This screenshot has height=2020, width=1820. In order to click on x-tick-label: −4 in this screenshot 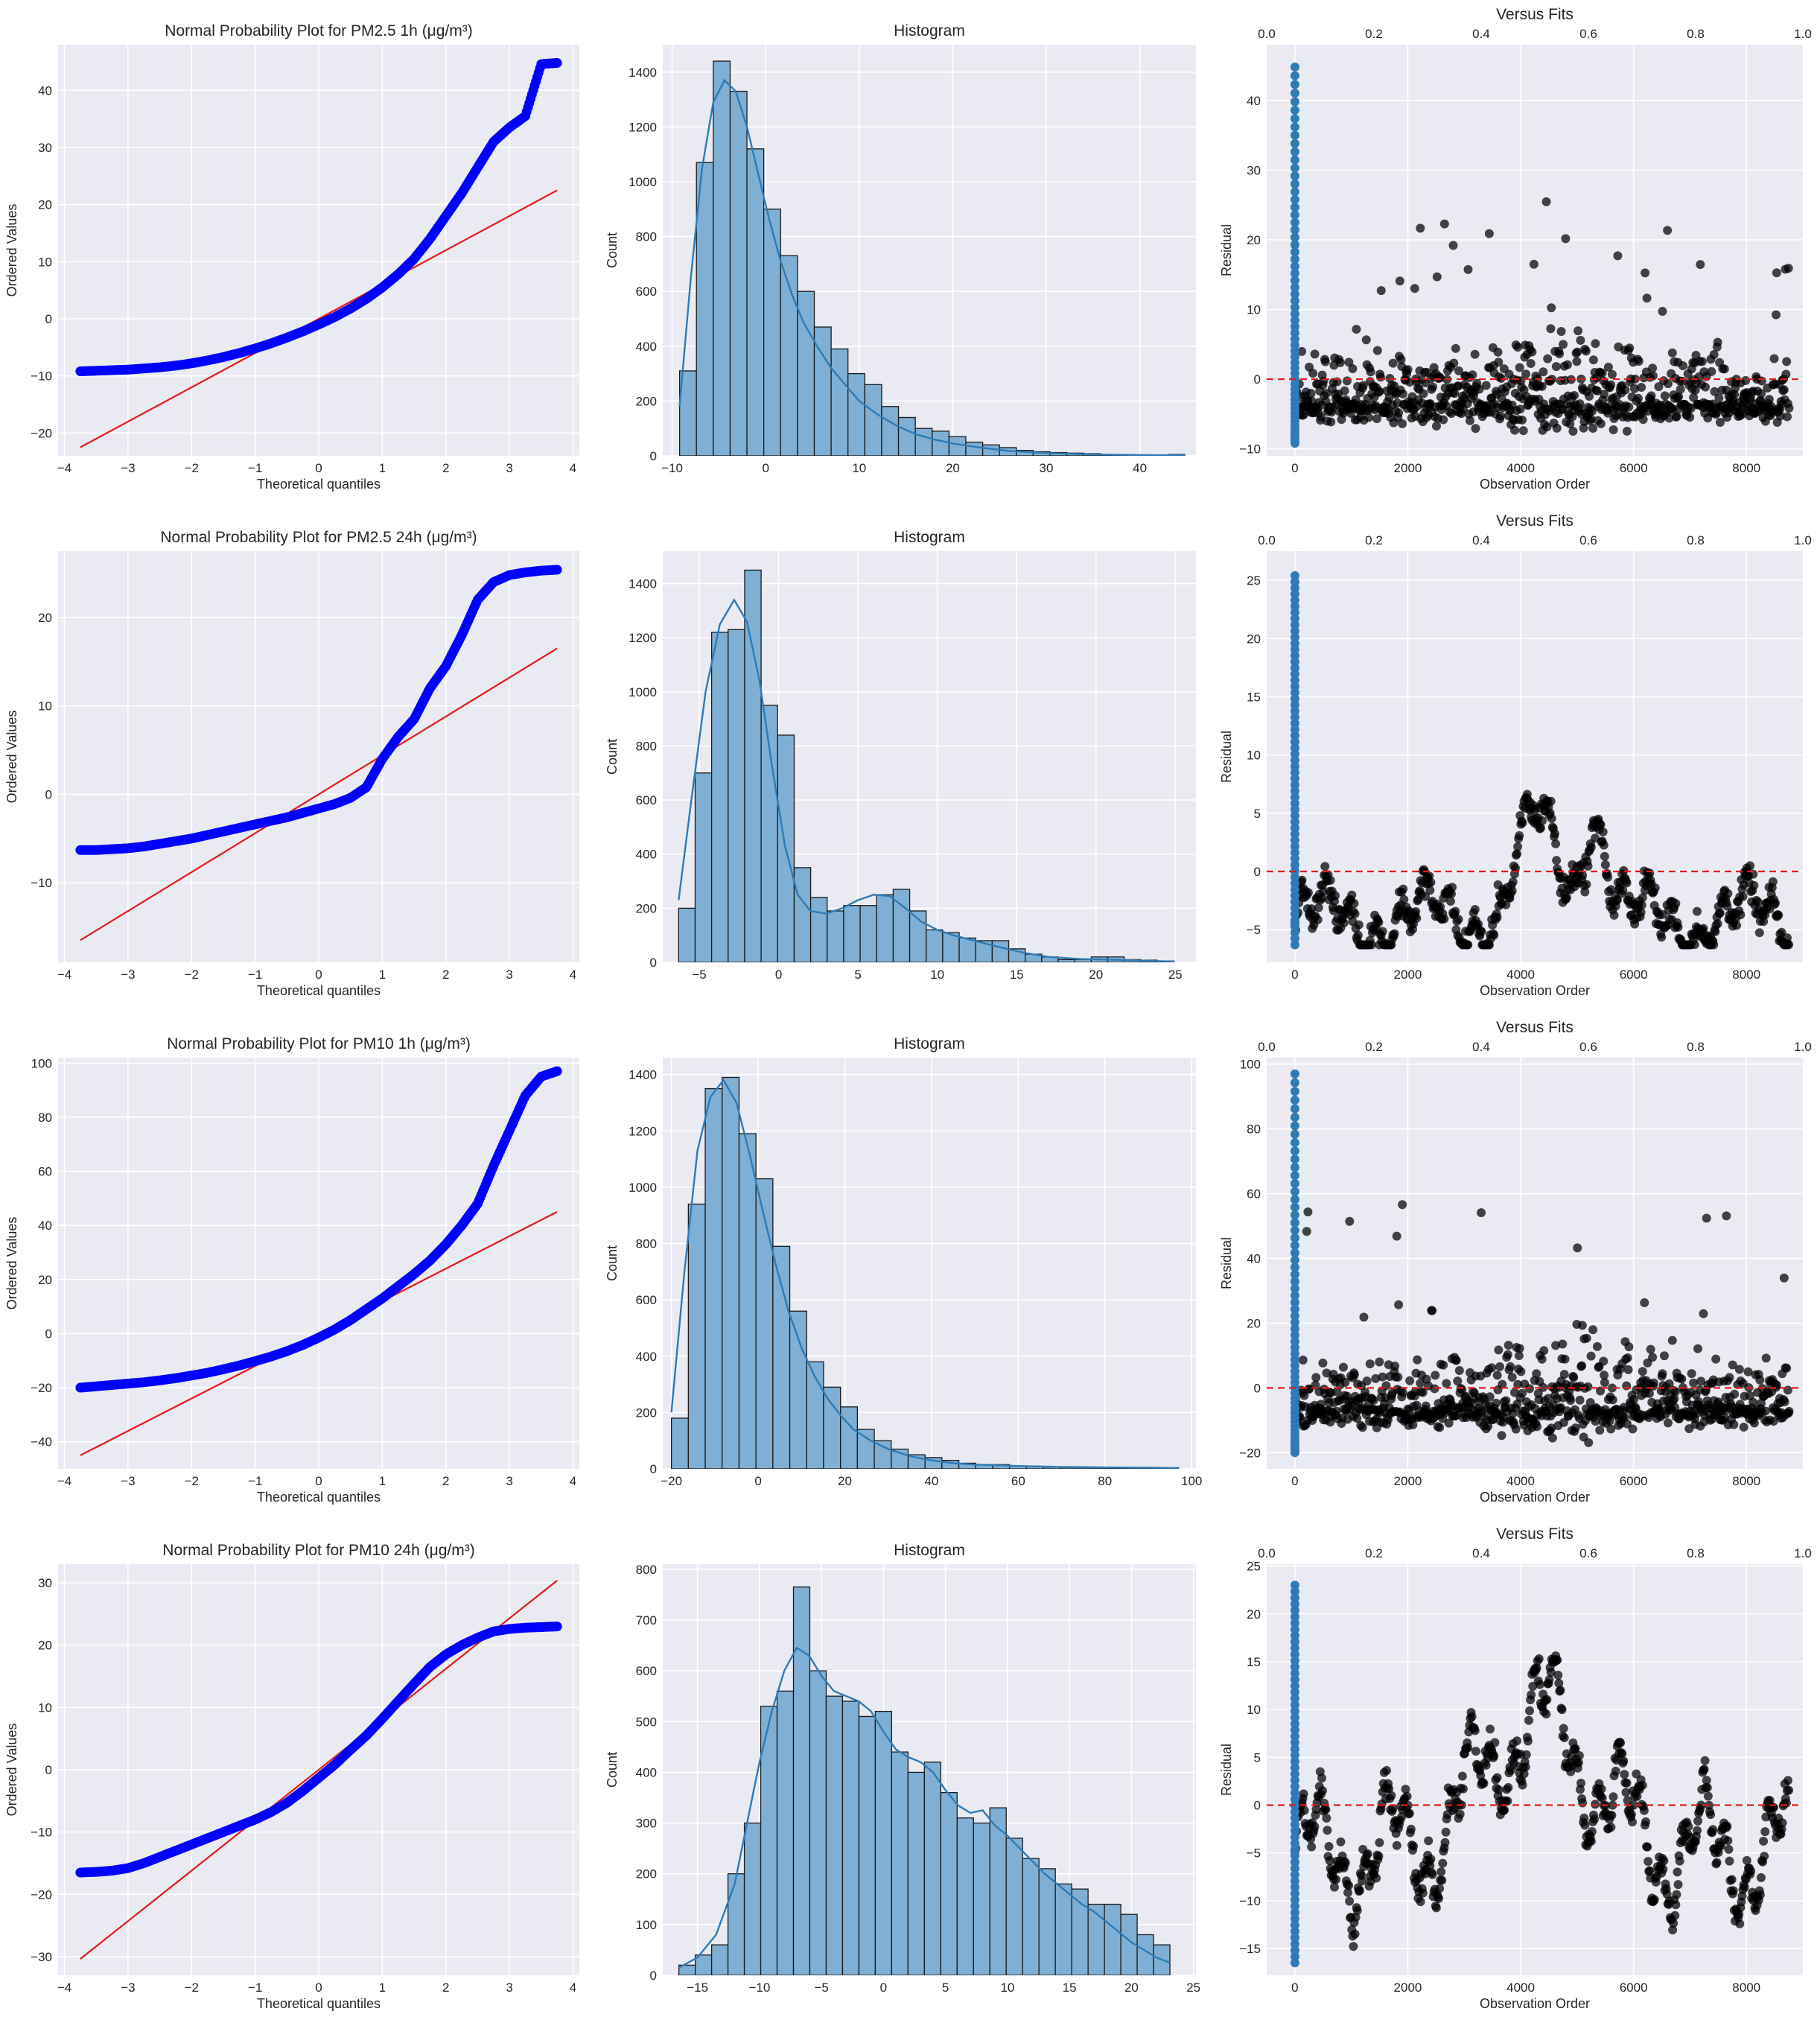, I will do `click(64, 468)`.